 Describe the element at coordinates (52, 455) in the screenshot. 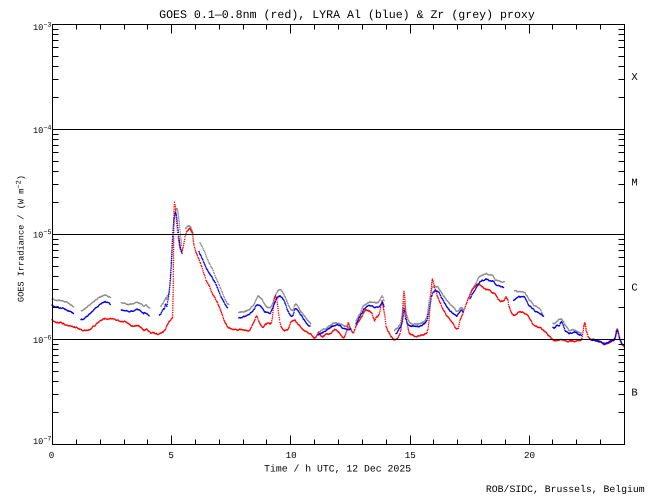

I see `svg-text: 0` at that location.